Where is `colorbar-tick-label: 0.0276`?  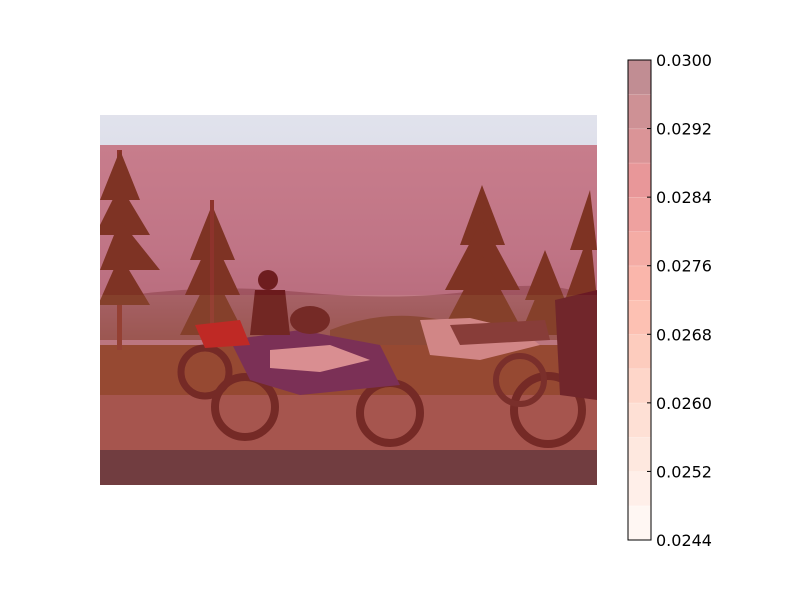 colorbar-tick-label: 0.0276 is located at coordinates (684, 266).